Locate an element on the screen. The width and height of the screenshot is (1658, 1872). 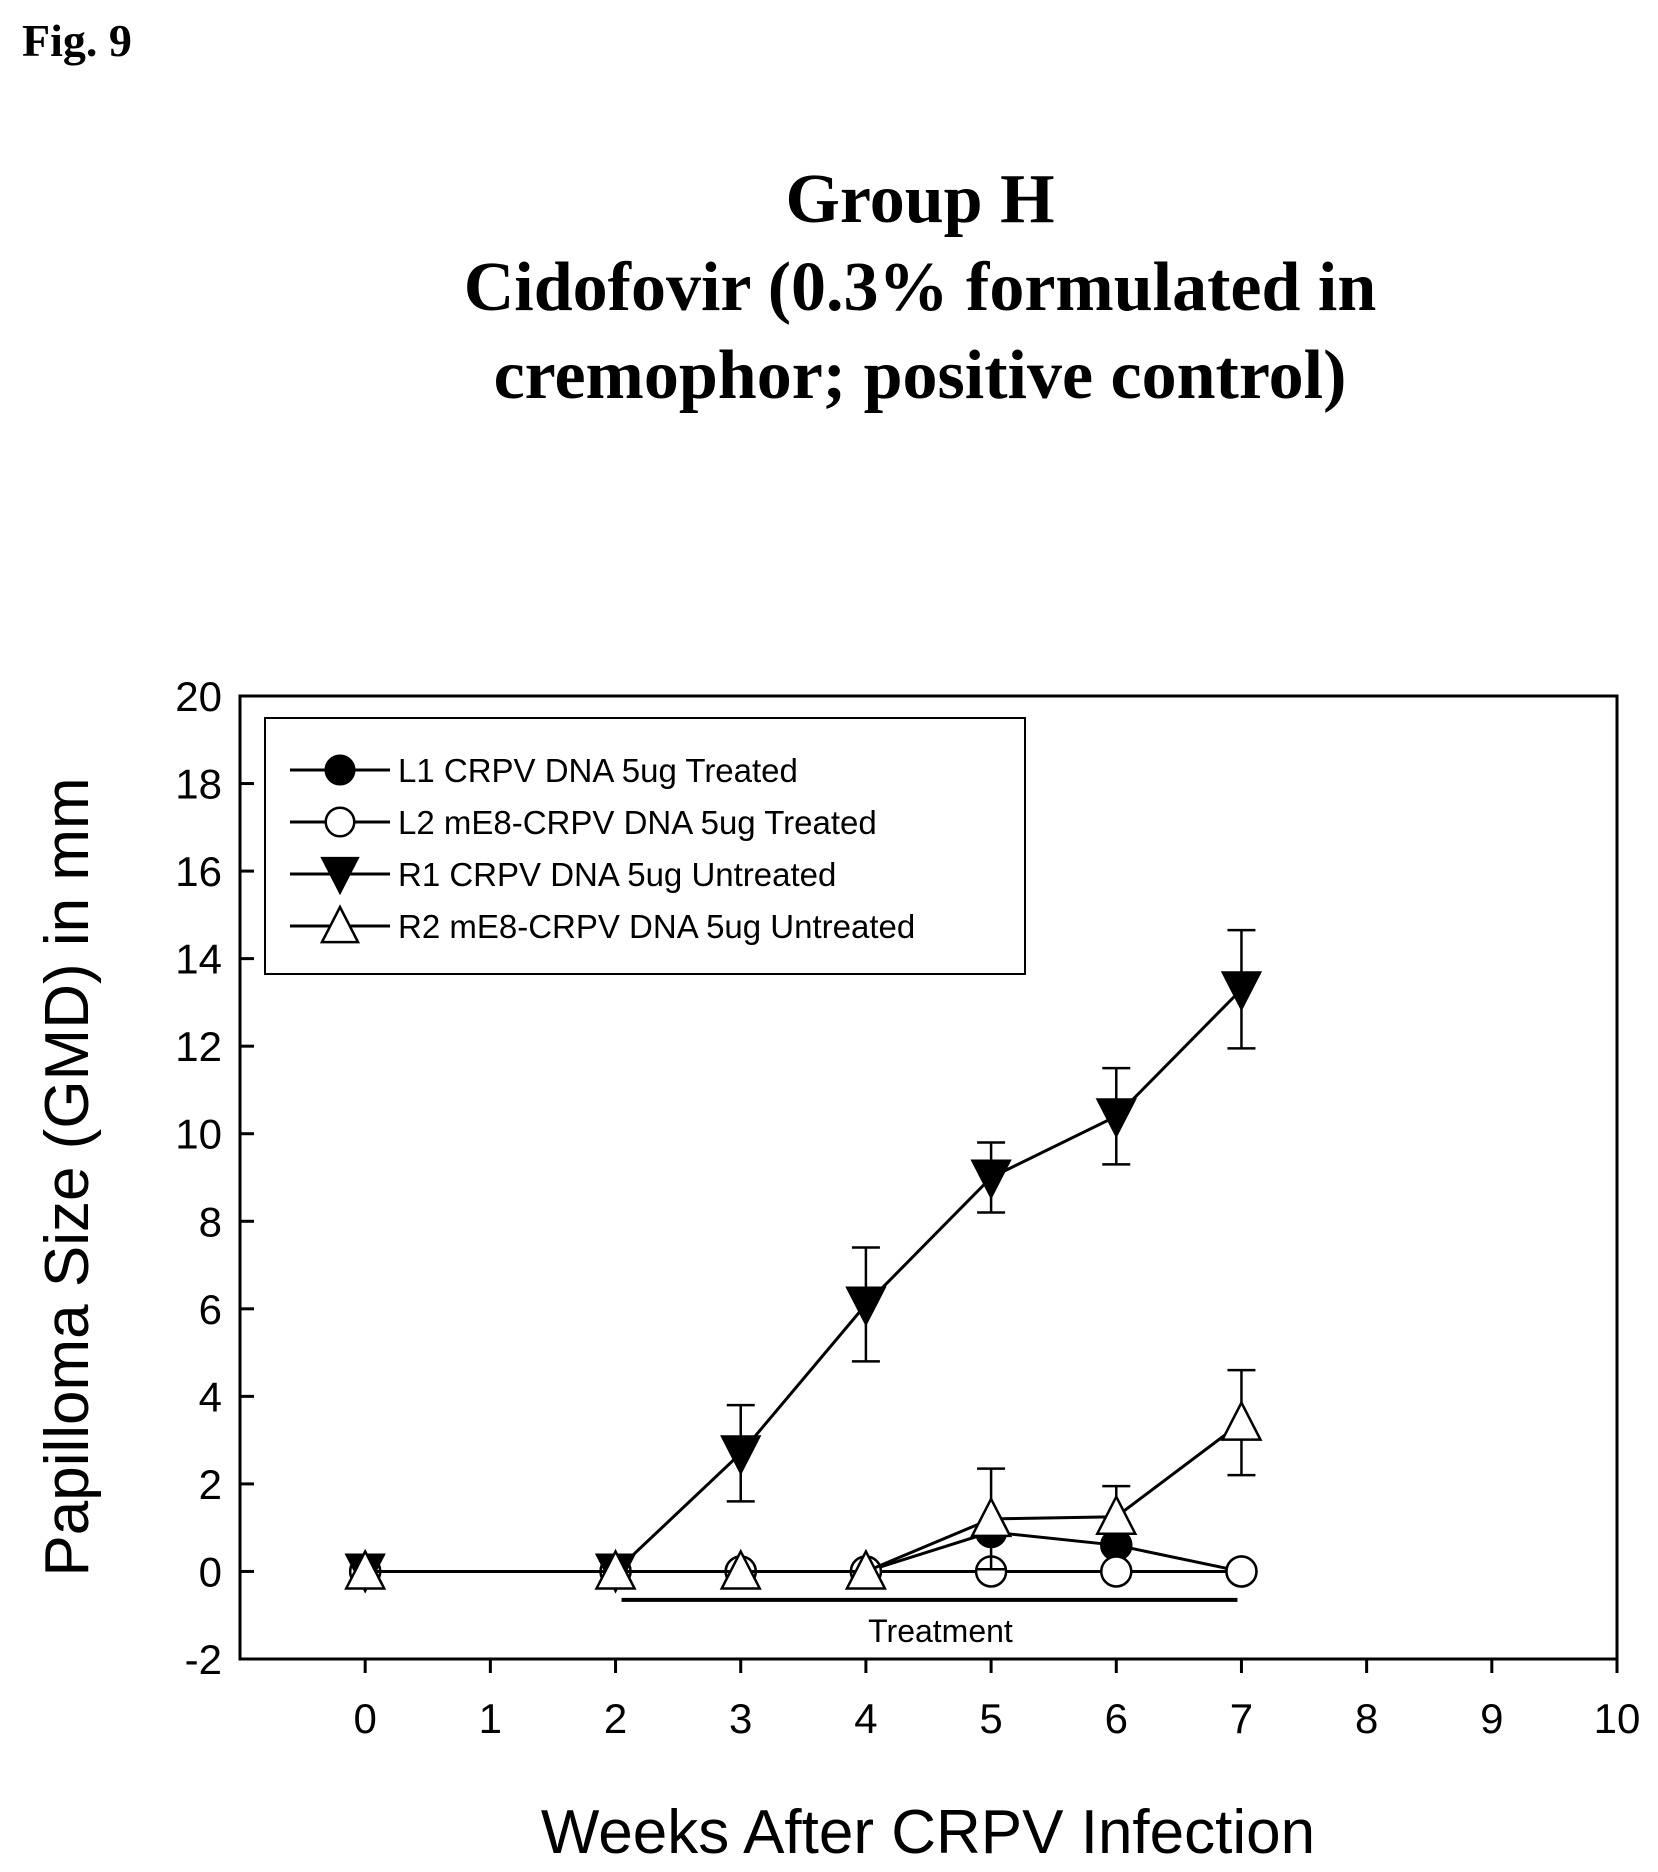
legend-entry-3: R1 CRPV DNA 5ug Untreated is located at coordinates (563, 876).